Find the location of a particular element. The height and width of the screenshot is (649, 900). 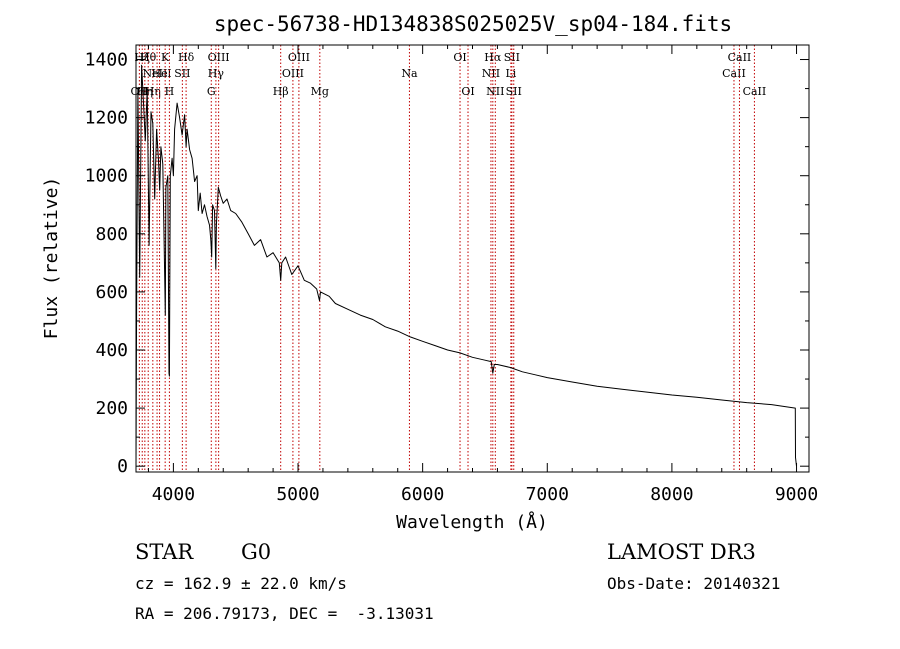

y-tick-label: 1400 is located at coordinates (106, 60).